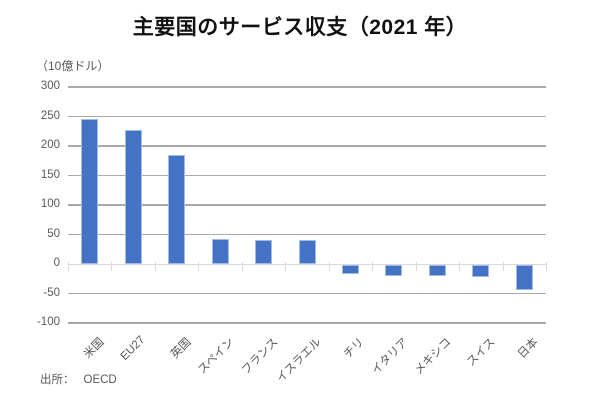 This screenshot has height=400, width=600. What do you see at coordinates (307, 323) in the screenshot?
I see `gridline--100` at bounding box center [307, 323].